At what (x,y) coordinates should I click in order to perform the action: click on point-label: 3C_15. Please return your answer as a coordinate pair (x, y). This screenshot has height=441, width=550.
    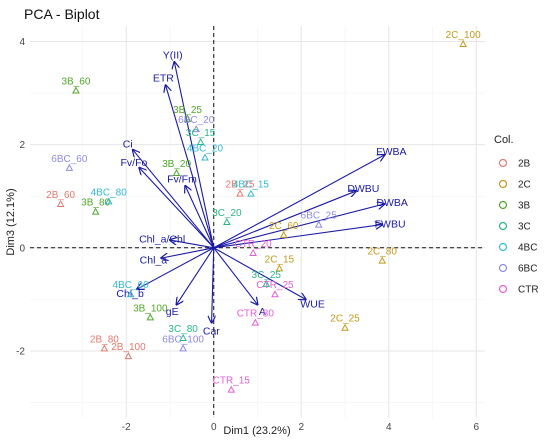
    Looking at the image, I should click on (201, 133).